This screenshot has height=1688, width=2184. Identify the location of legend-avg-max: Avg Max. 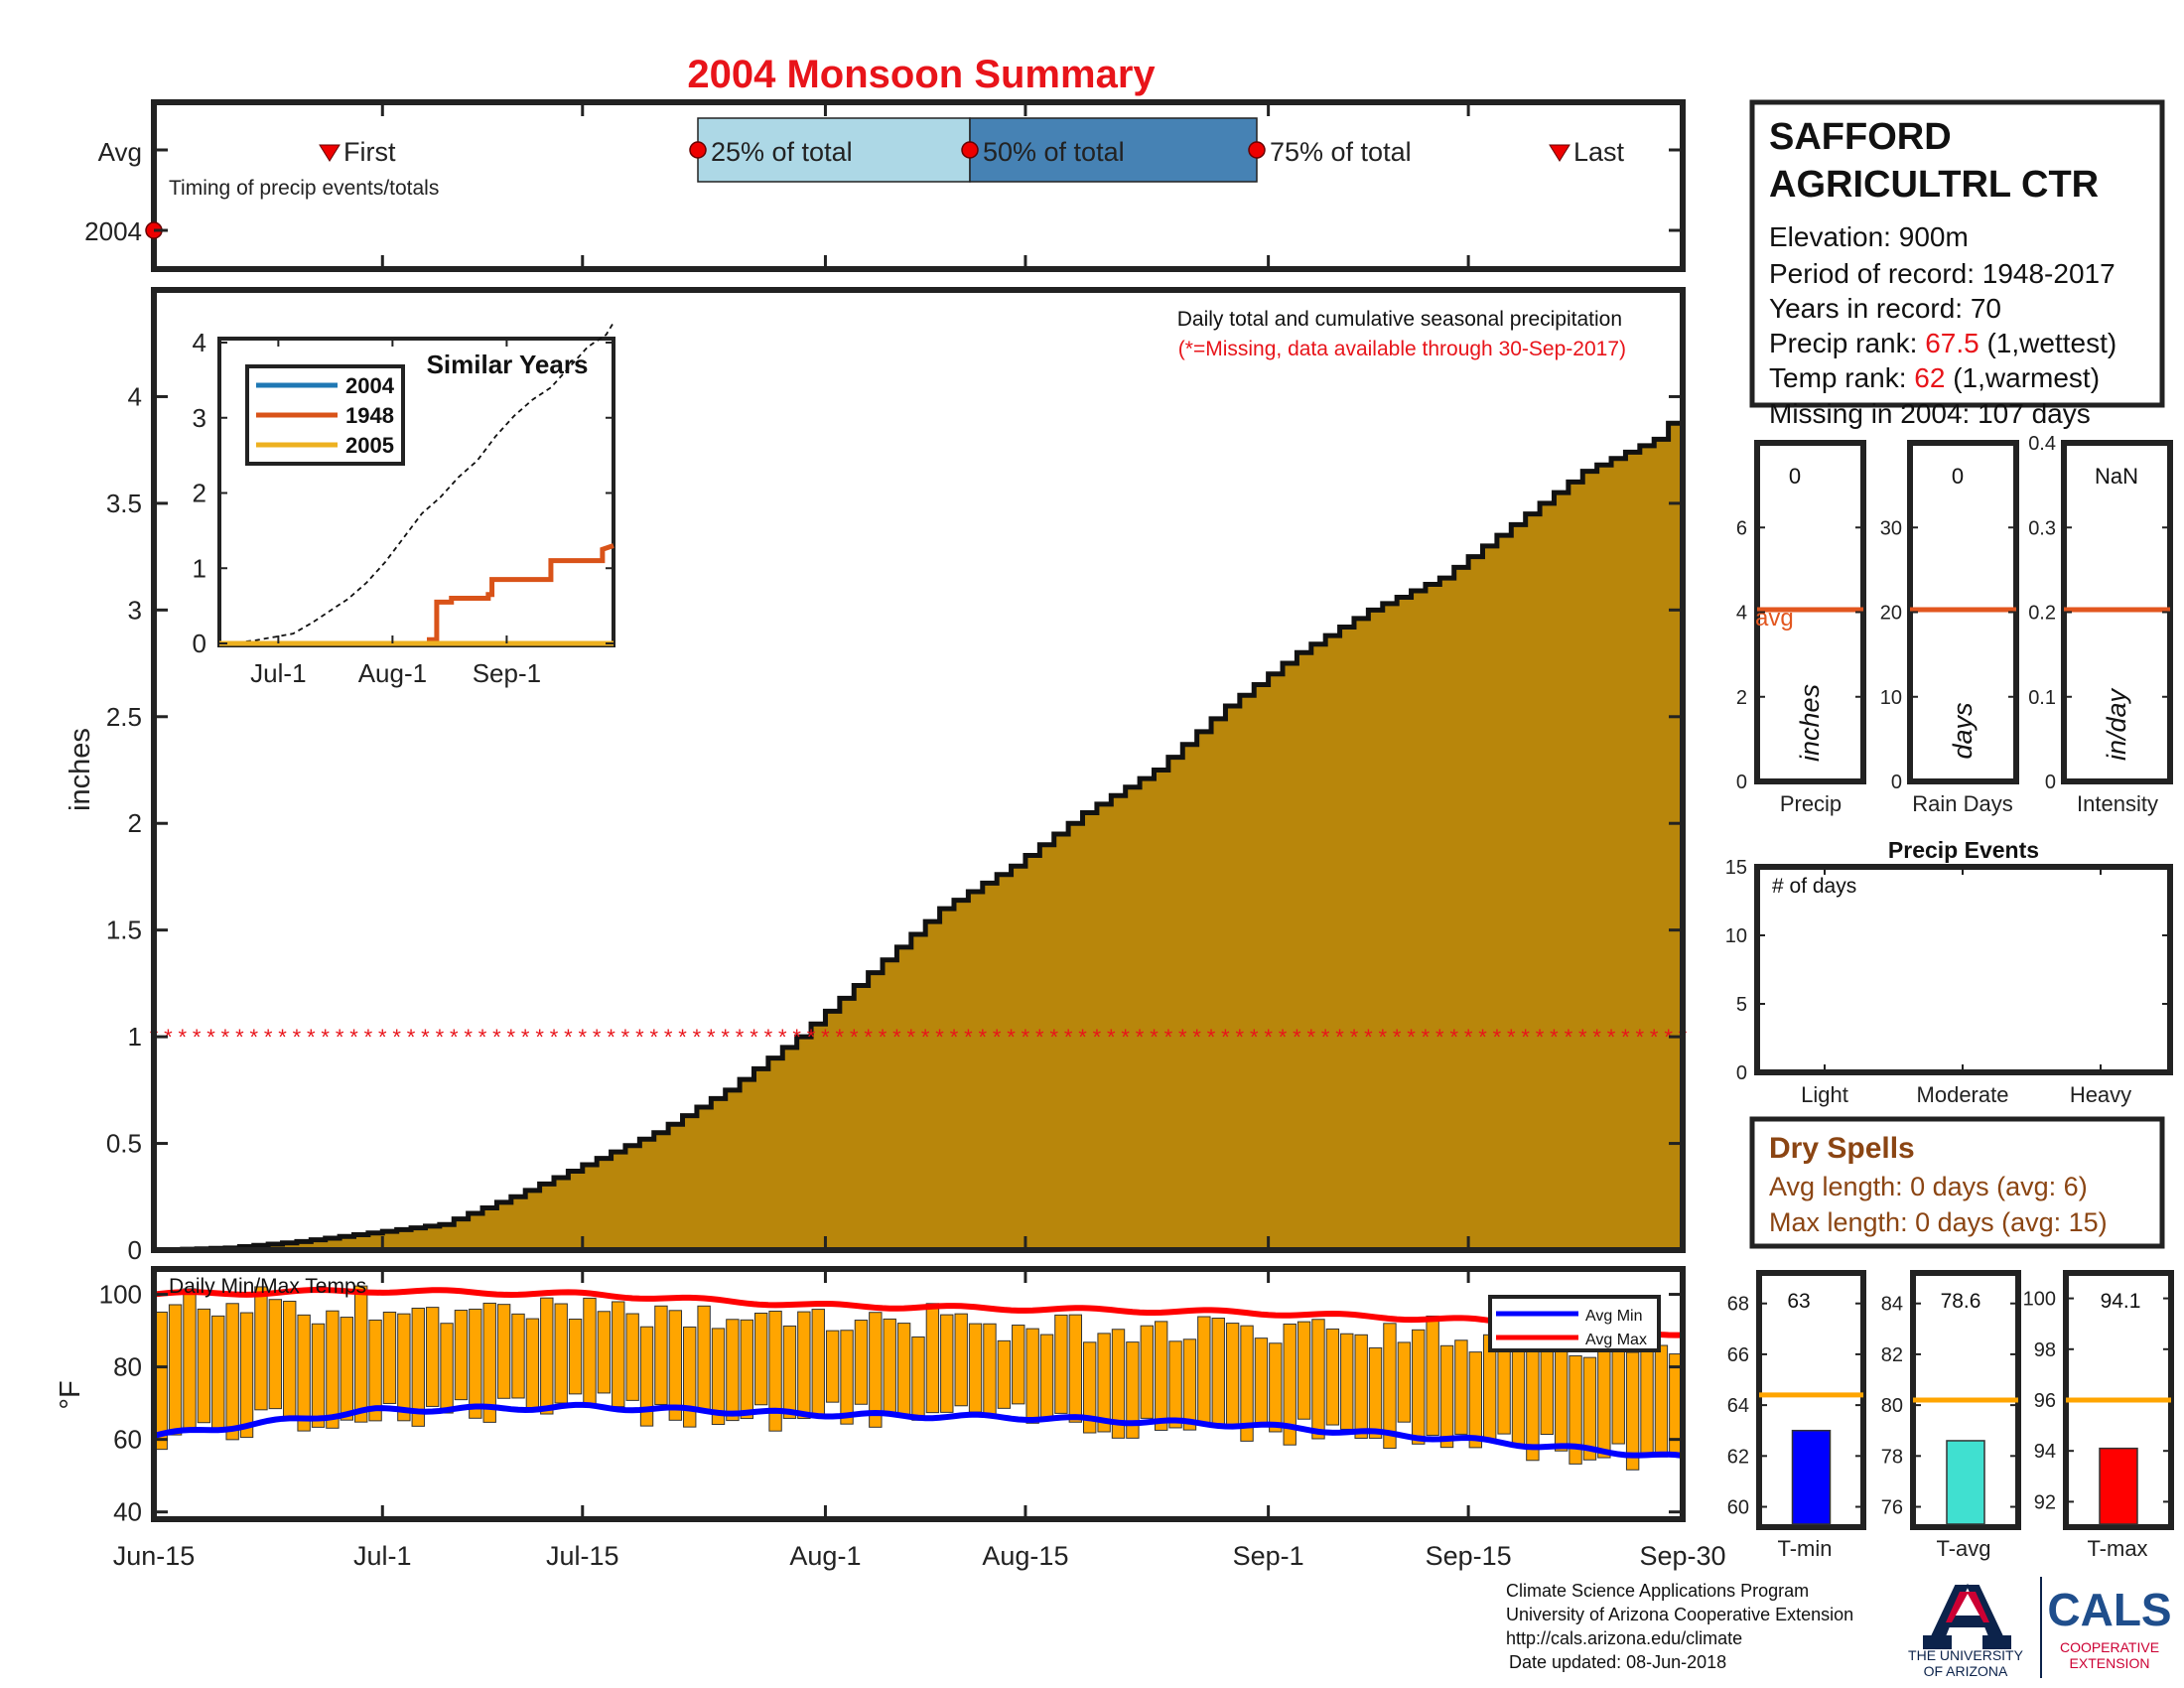
(1616, 1340).